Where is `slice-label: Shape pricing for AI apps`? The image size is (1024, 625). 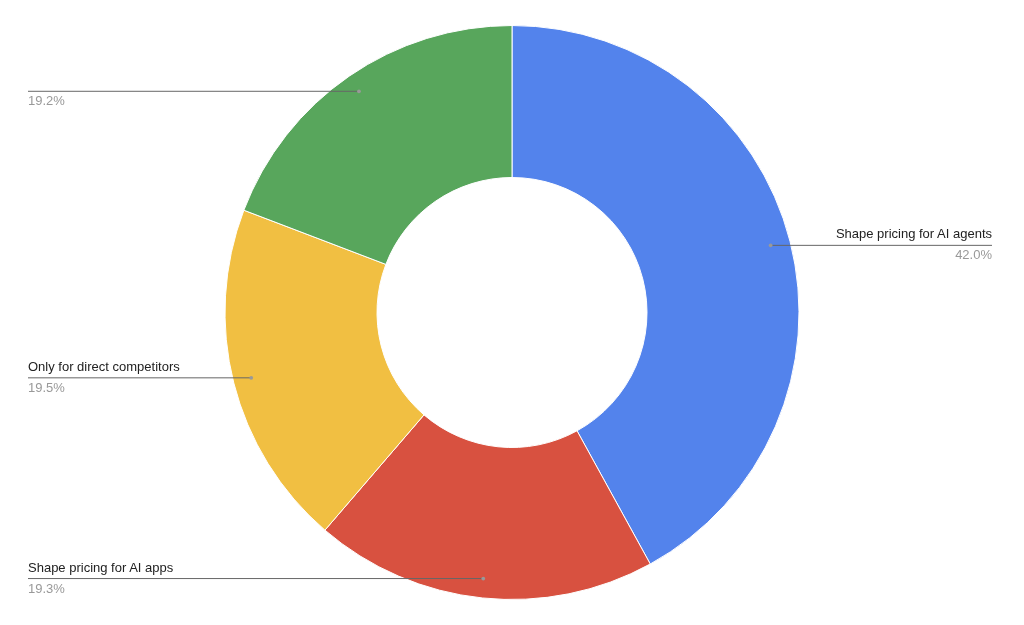
slice-label: Shape pricing for AI apps is located at coordinates (101, 567).